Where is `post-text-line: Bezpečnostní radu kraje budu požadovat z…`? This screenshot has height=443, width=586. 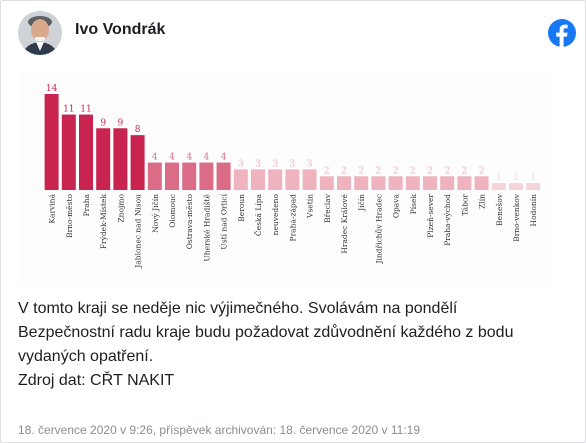
post-text-line: Bezpečnostní radu kraje budu požadovat z… is located at coordinates (266, 332).